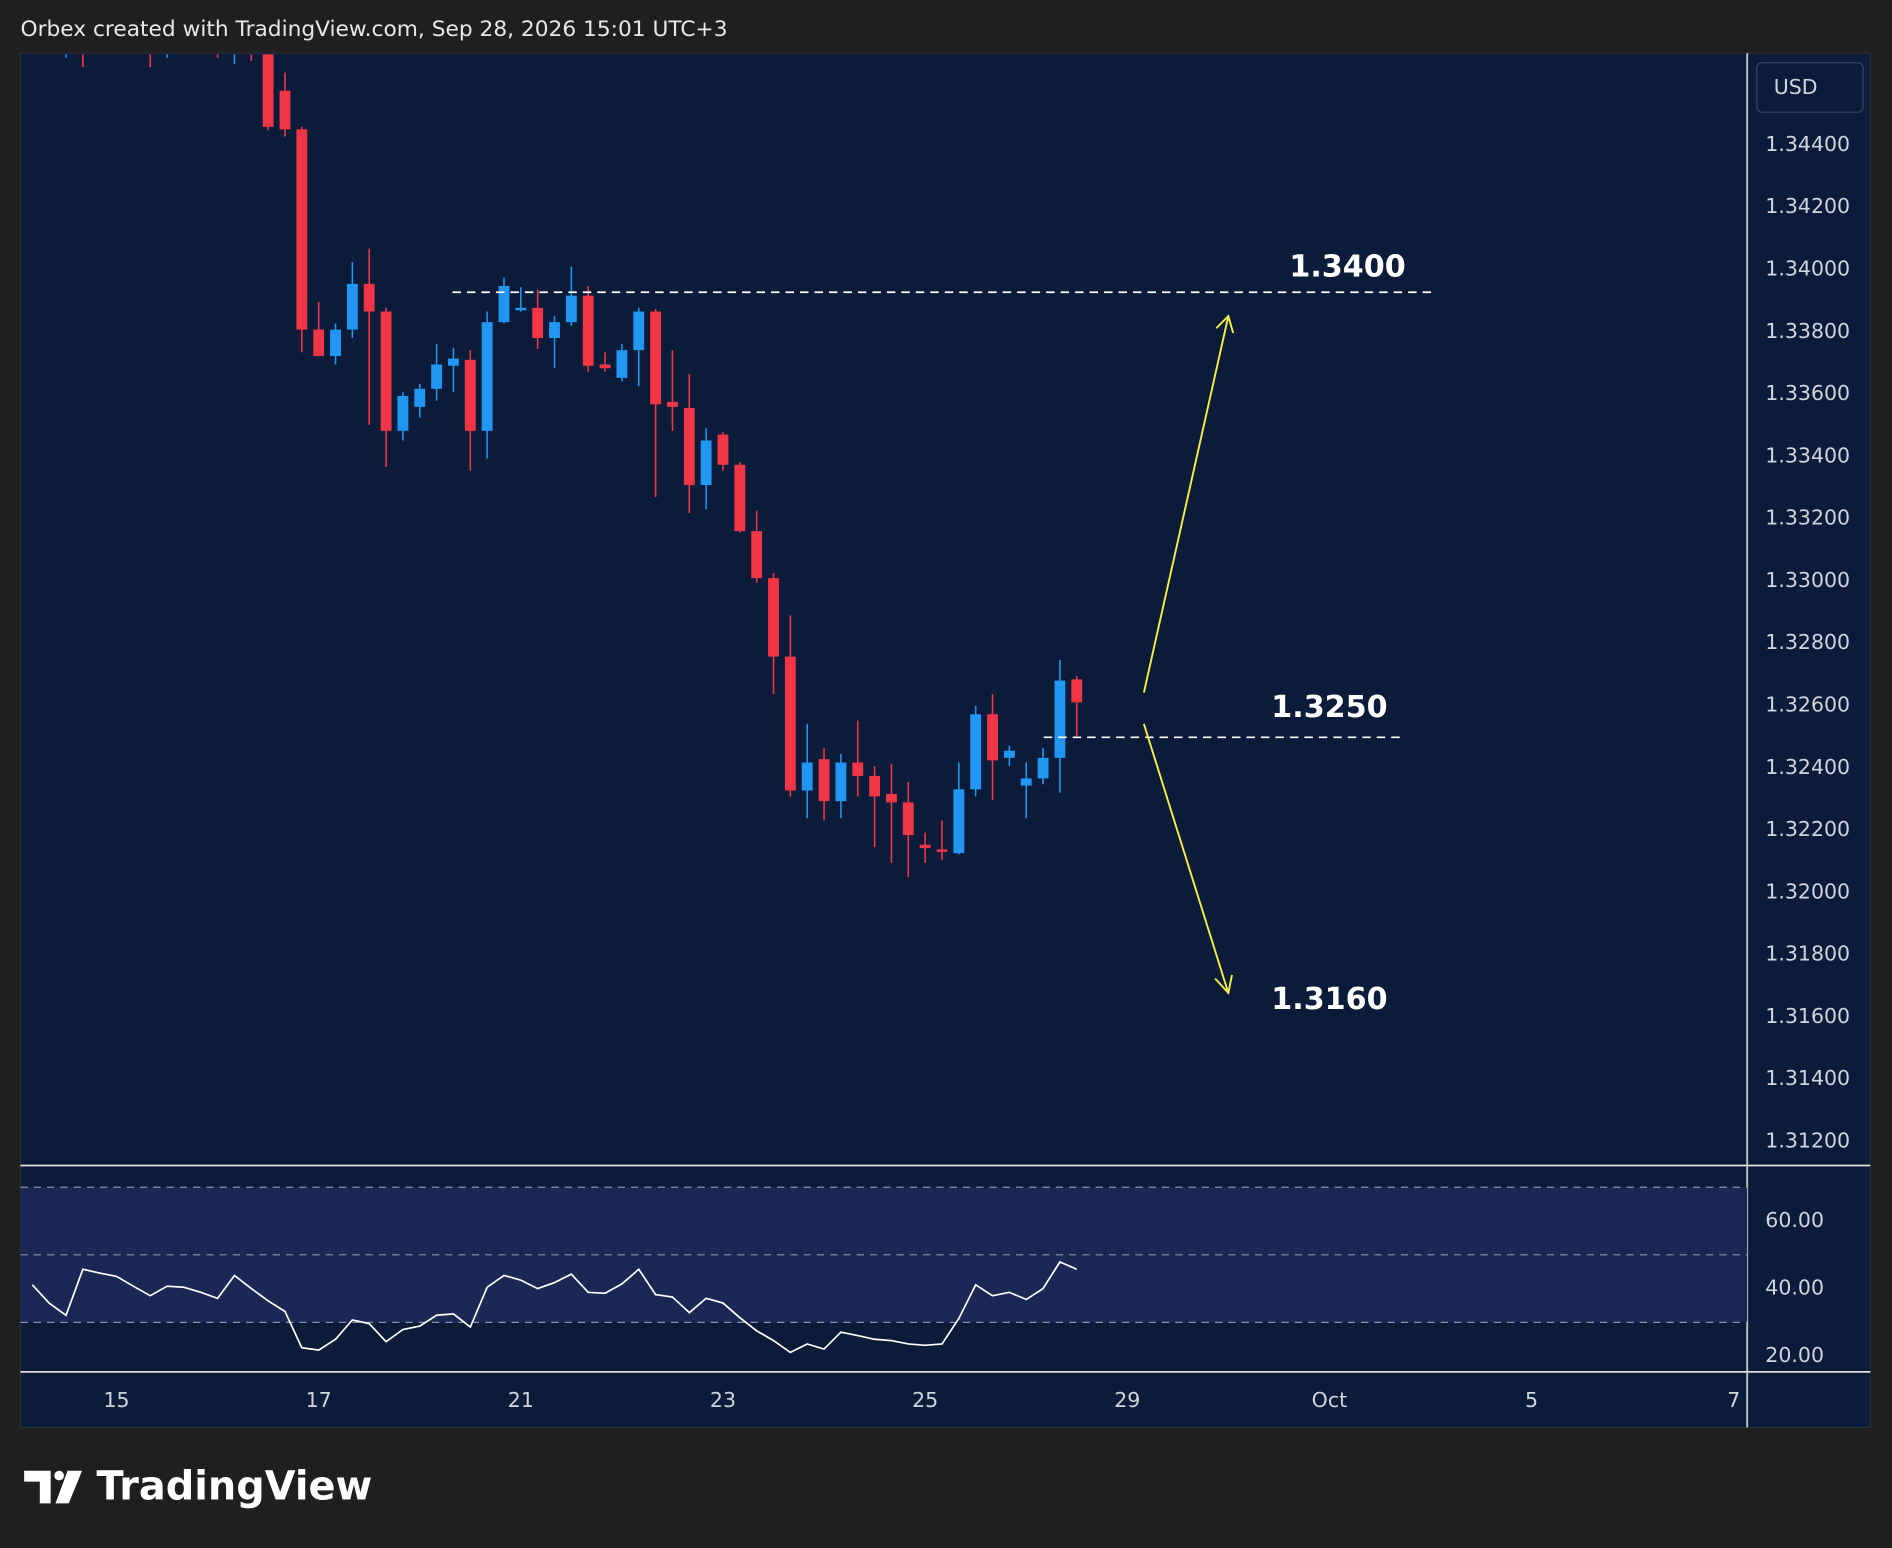 Image resolution: width=1892 pixels, height=1548 pixels. I want to click on y-tick-label: 1.34200, so click(1807, 206).